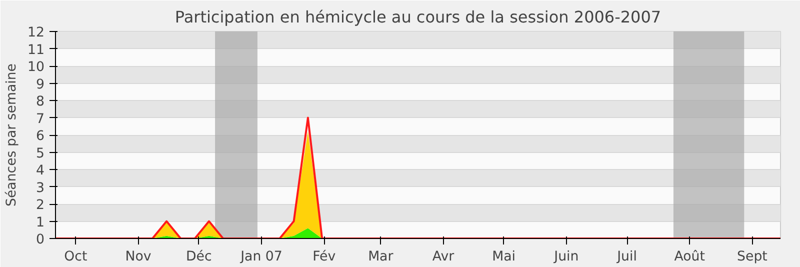 This screenshot has width=800, height=267. What do you see at coordinates (626, 257) in the screenshot?
I see `x-tick-label: Juil` at bounding box center [626, 257].